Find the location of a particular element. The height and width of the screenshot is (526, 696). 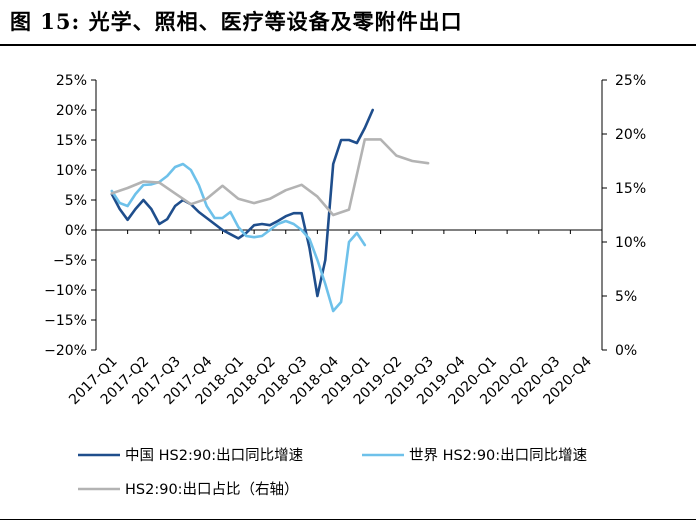

legend-label-3: HS2:90:出口占比（右轴） is located at coordinates (212, 489).